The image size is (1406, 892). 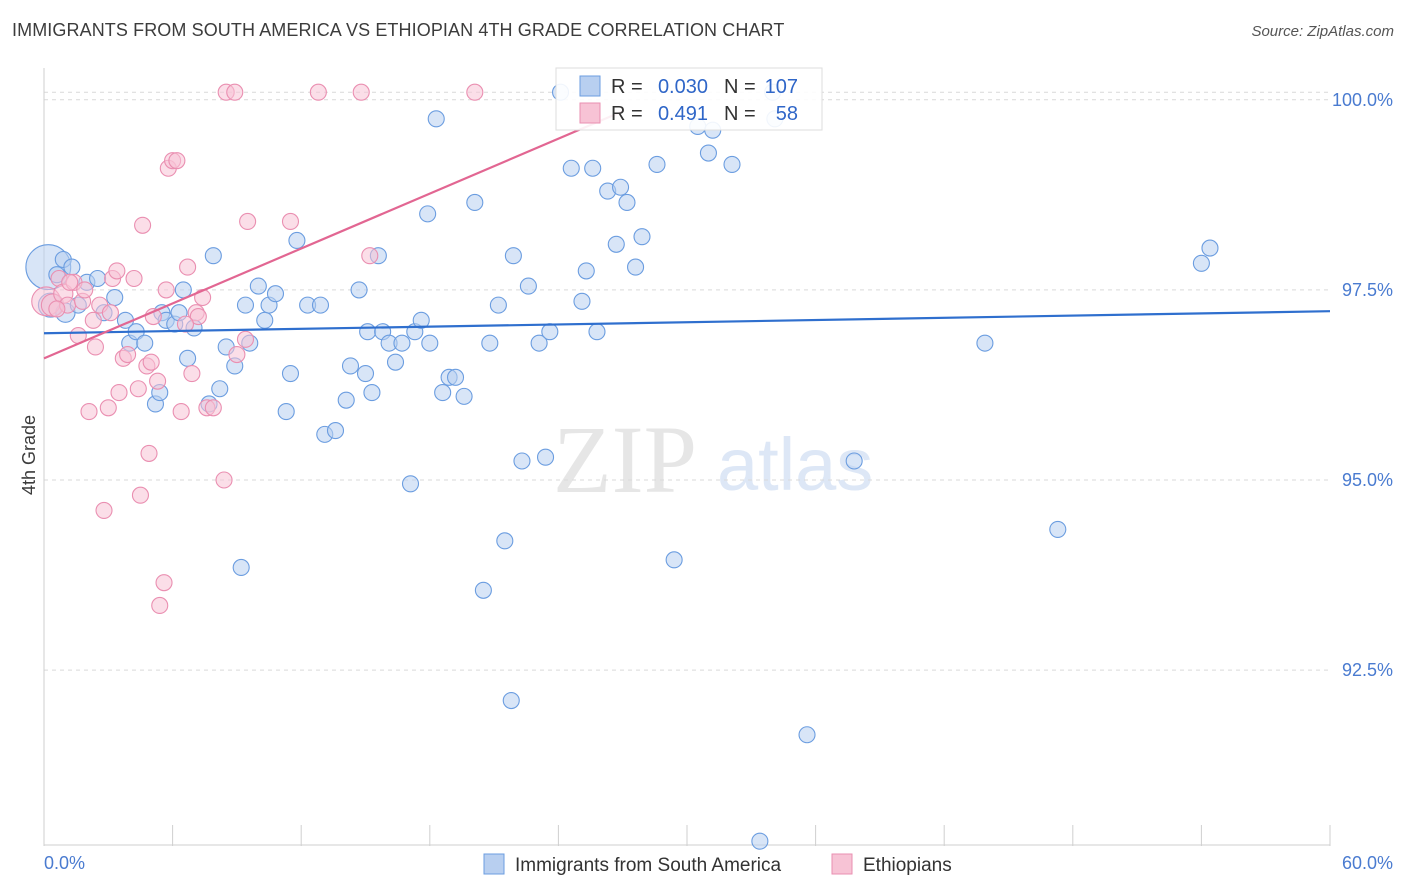 I want to click on legend-r-label-pink: R =, so click(x=627, y=114).